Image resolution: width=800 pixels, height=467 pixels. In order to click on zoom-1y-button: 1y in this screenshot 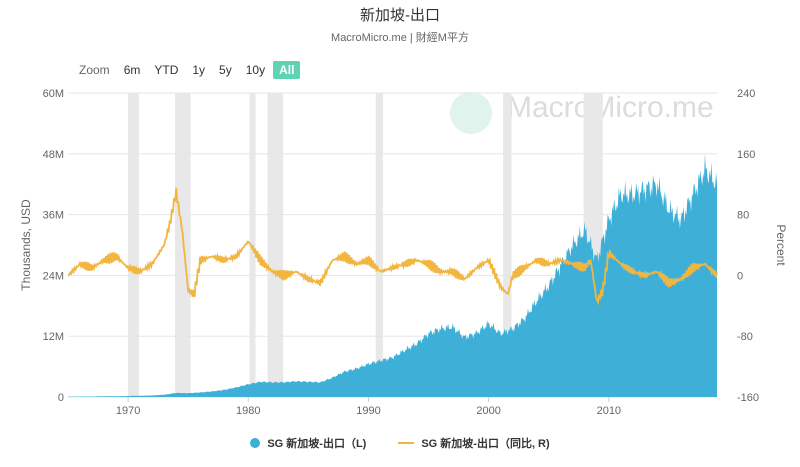, I will do `click(199, 70)`.